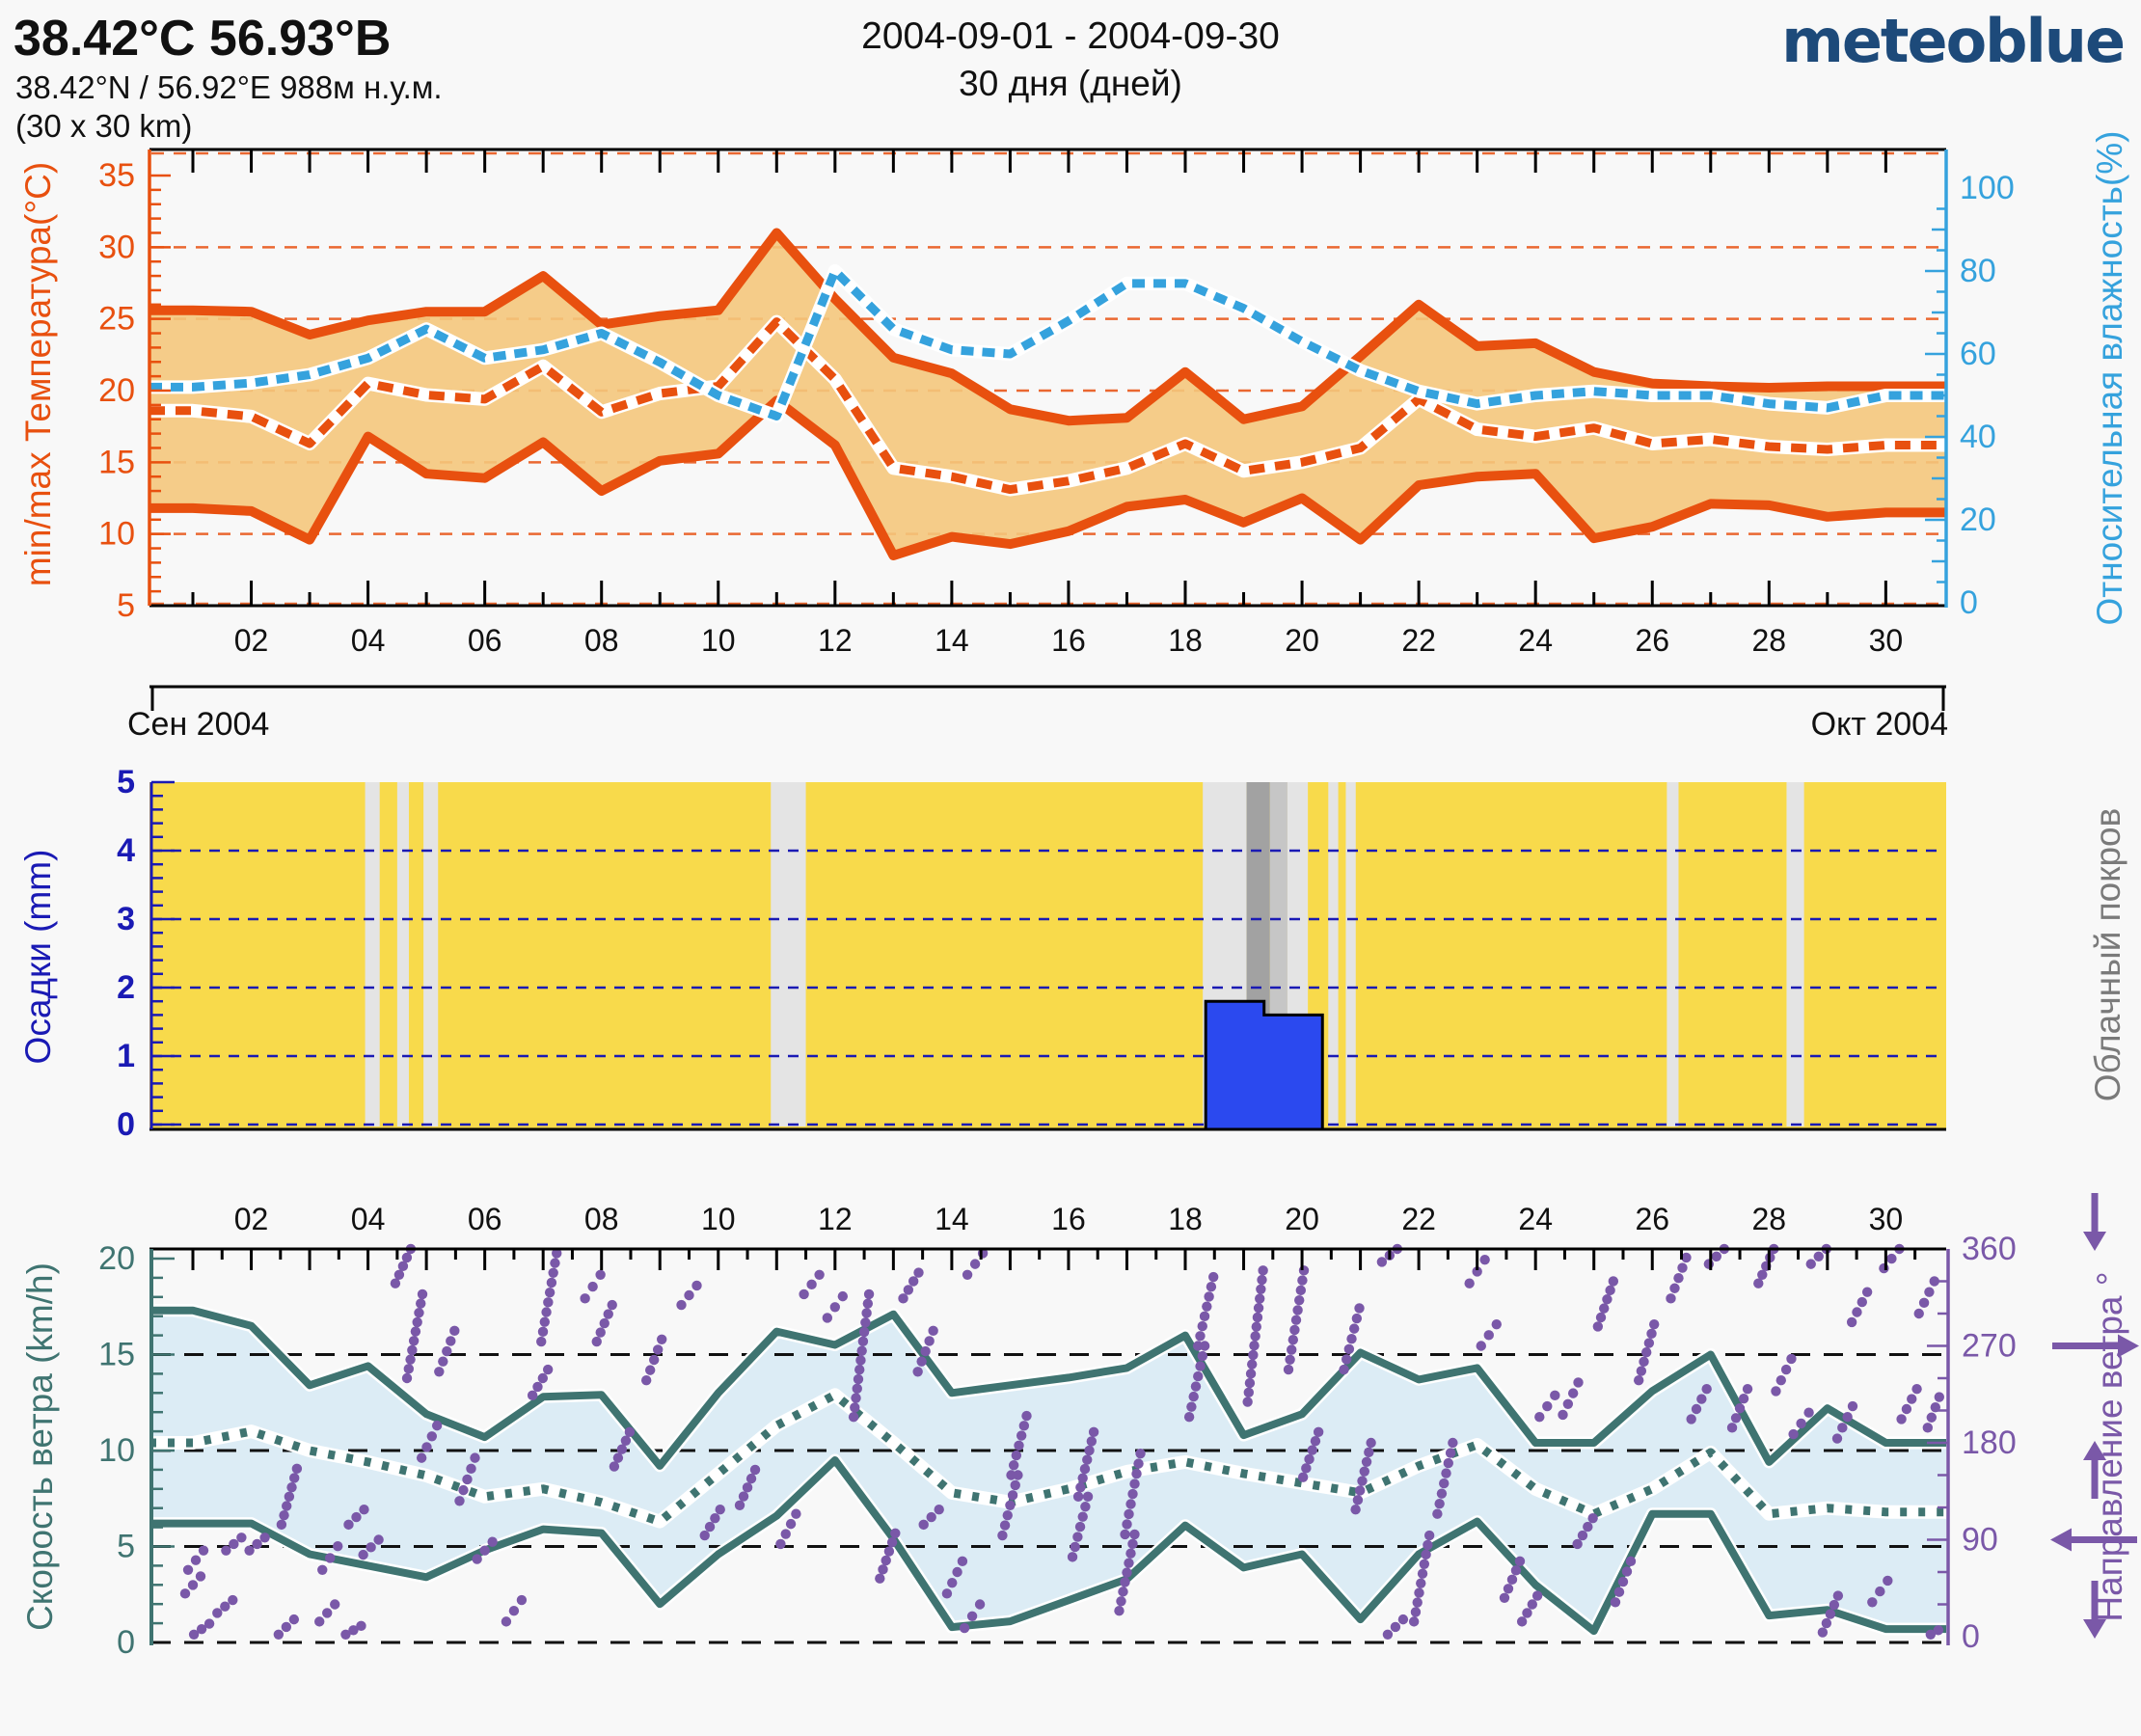 The image size is (2141, 1736). I want to click on windspeed-axis-title: Скорость ветра (km/h), so click(40, 1447).